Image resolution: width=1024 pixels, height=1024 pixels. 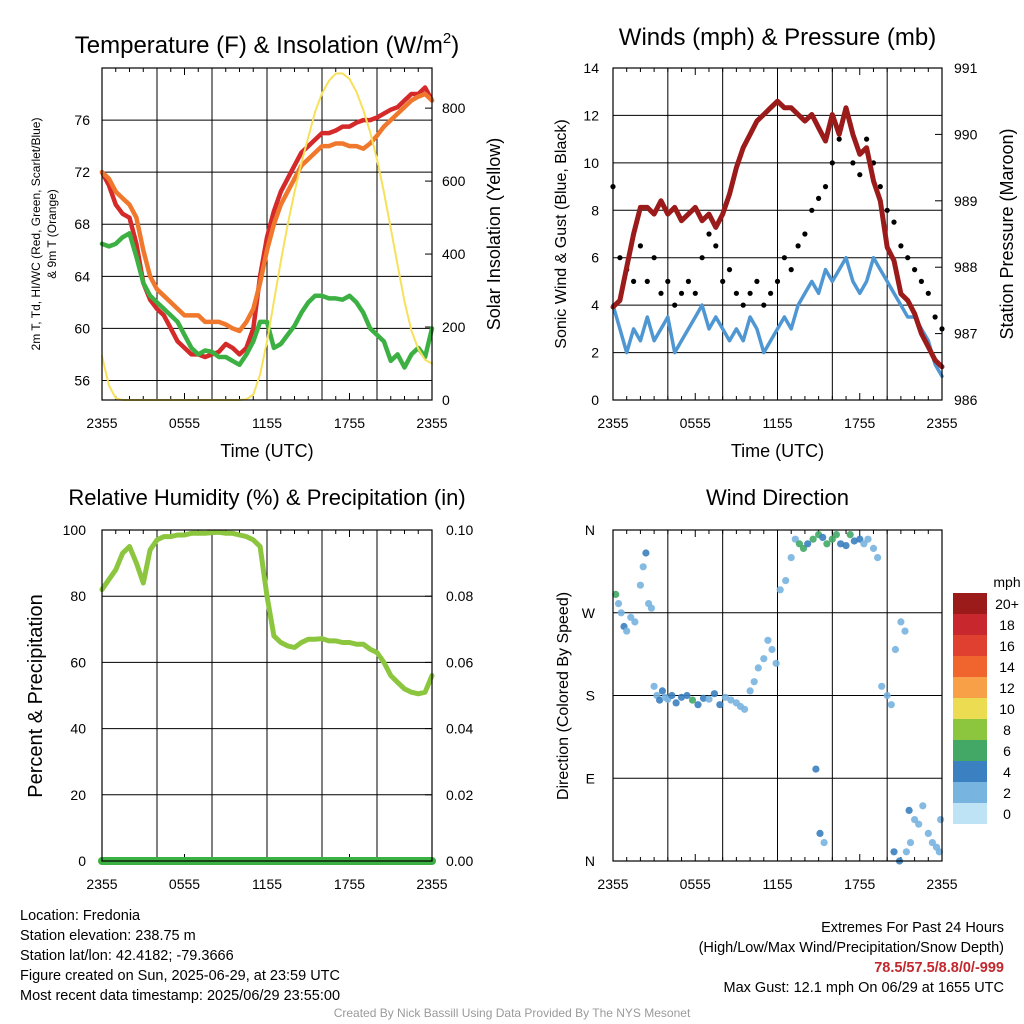 I want to click on y-tick-label-right: 200, so click(x=454, y=327).